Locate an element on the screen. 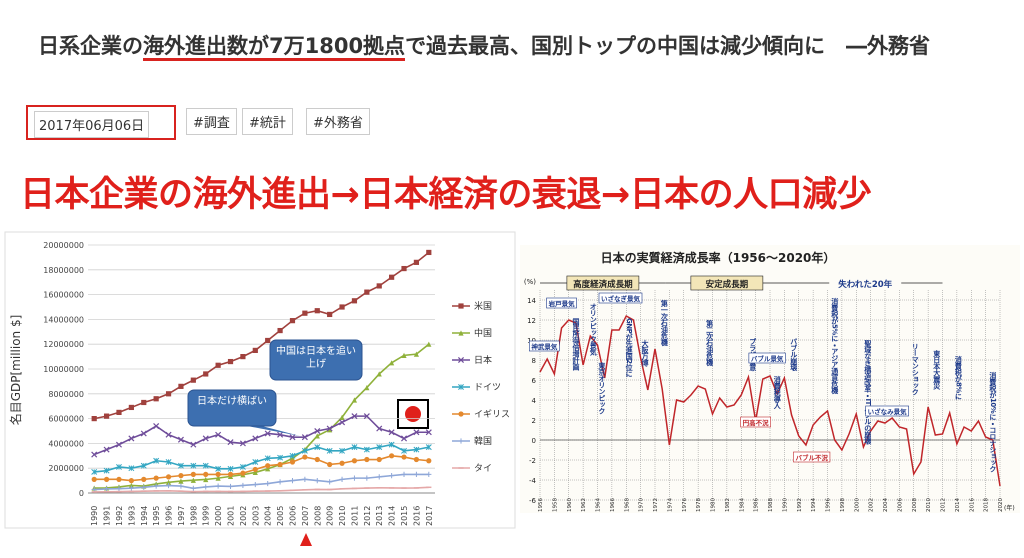 The image size is (1024, 558). event-label: リーマンショック is located at coordinates (915, 369).